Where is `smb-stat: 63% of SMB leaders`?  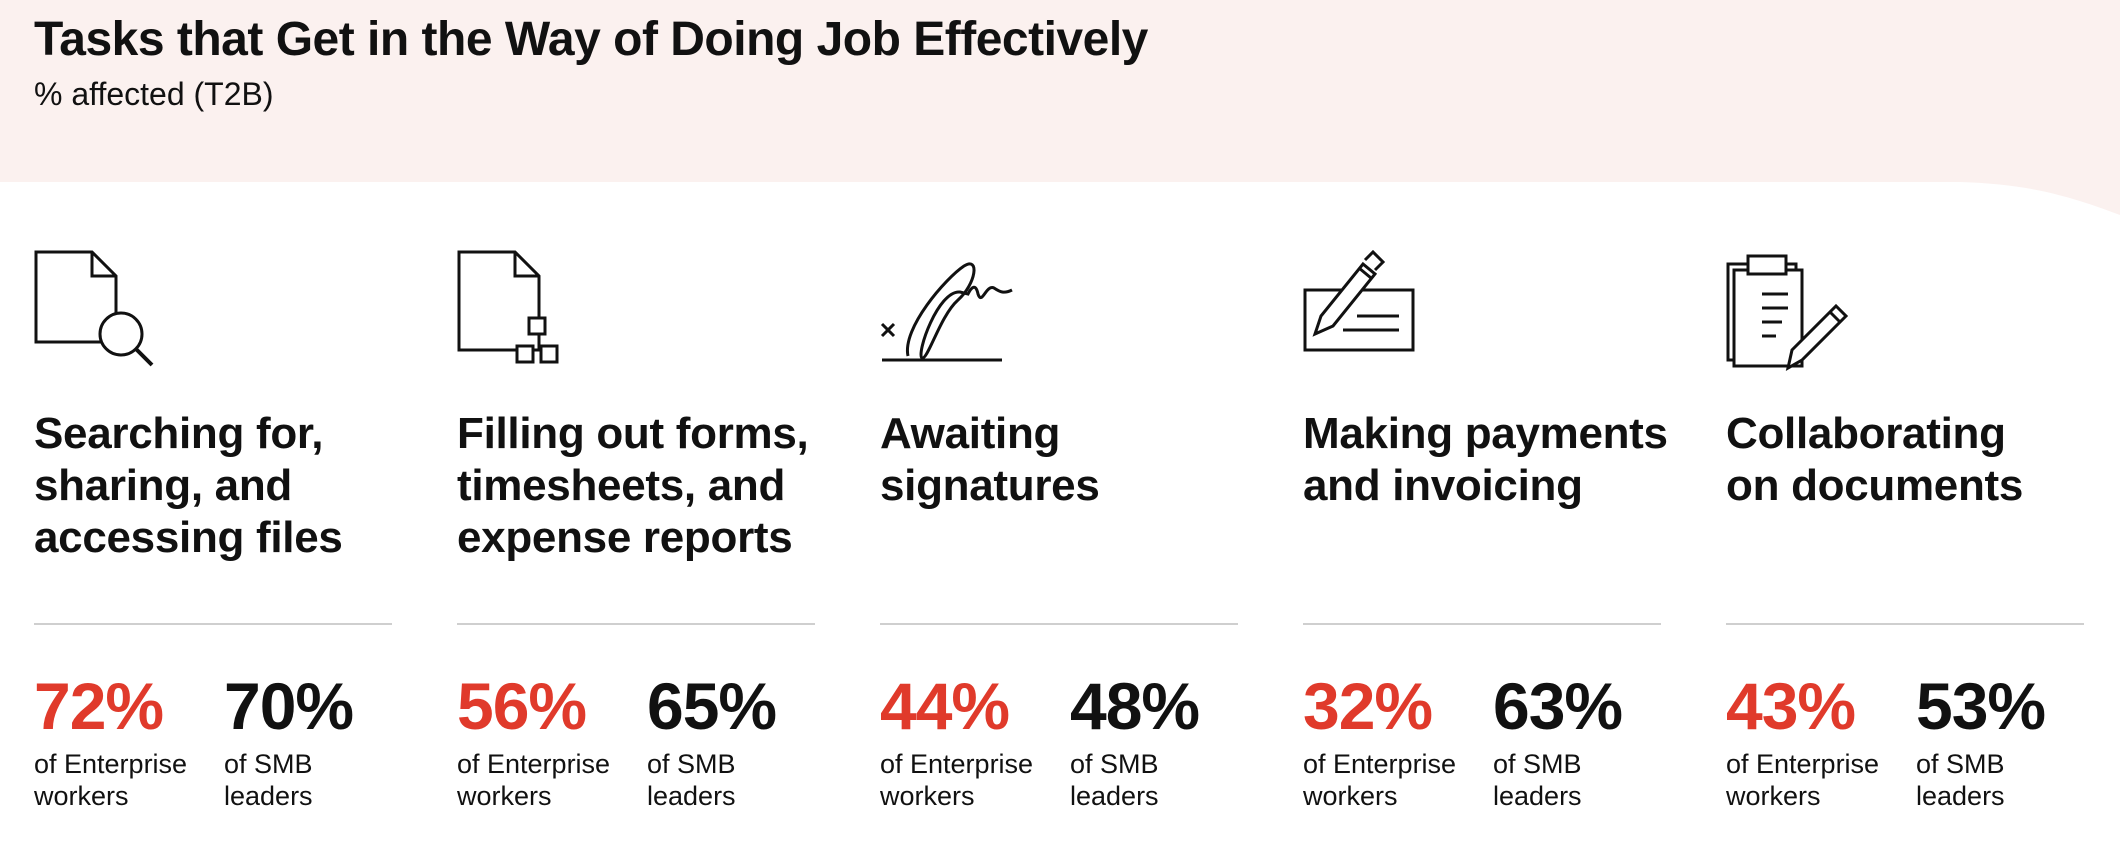 smb-stat: 63% of SMB leaders is located at coordinates (1593, 741).